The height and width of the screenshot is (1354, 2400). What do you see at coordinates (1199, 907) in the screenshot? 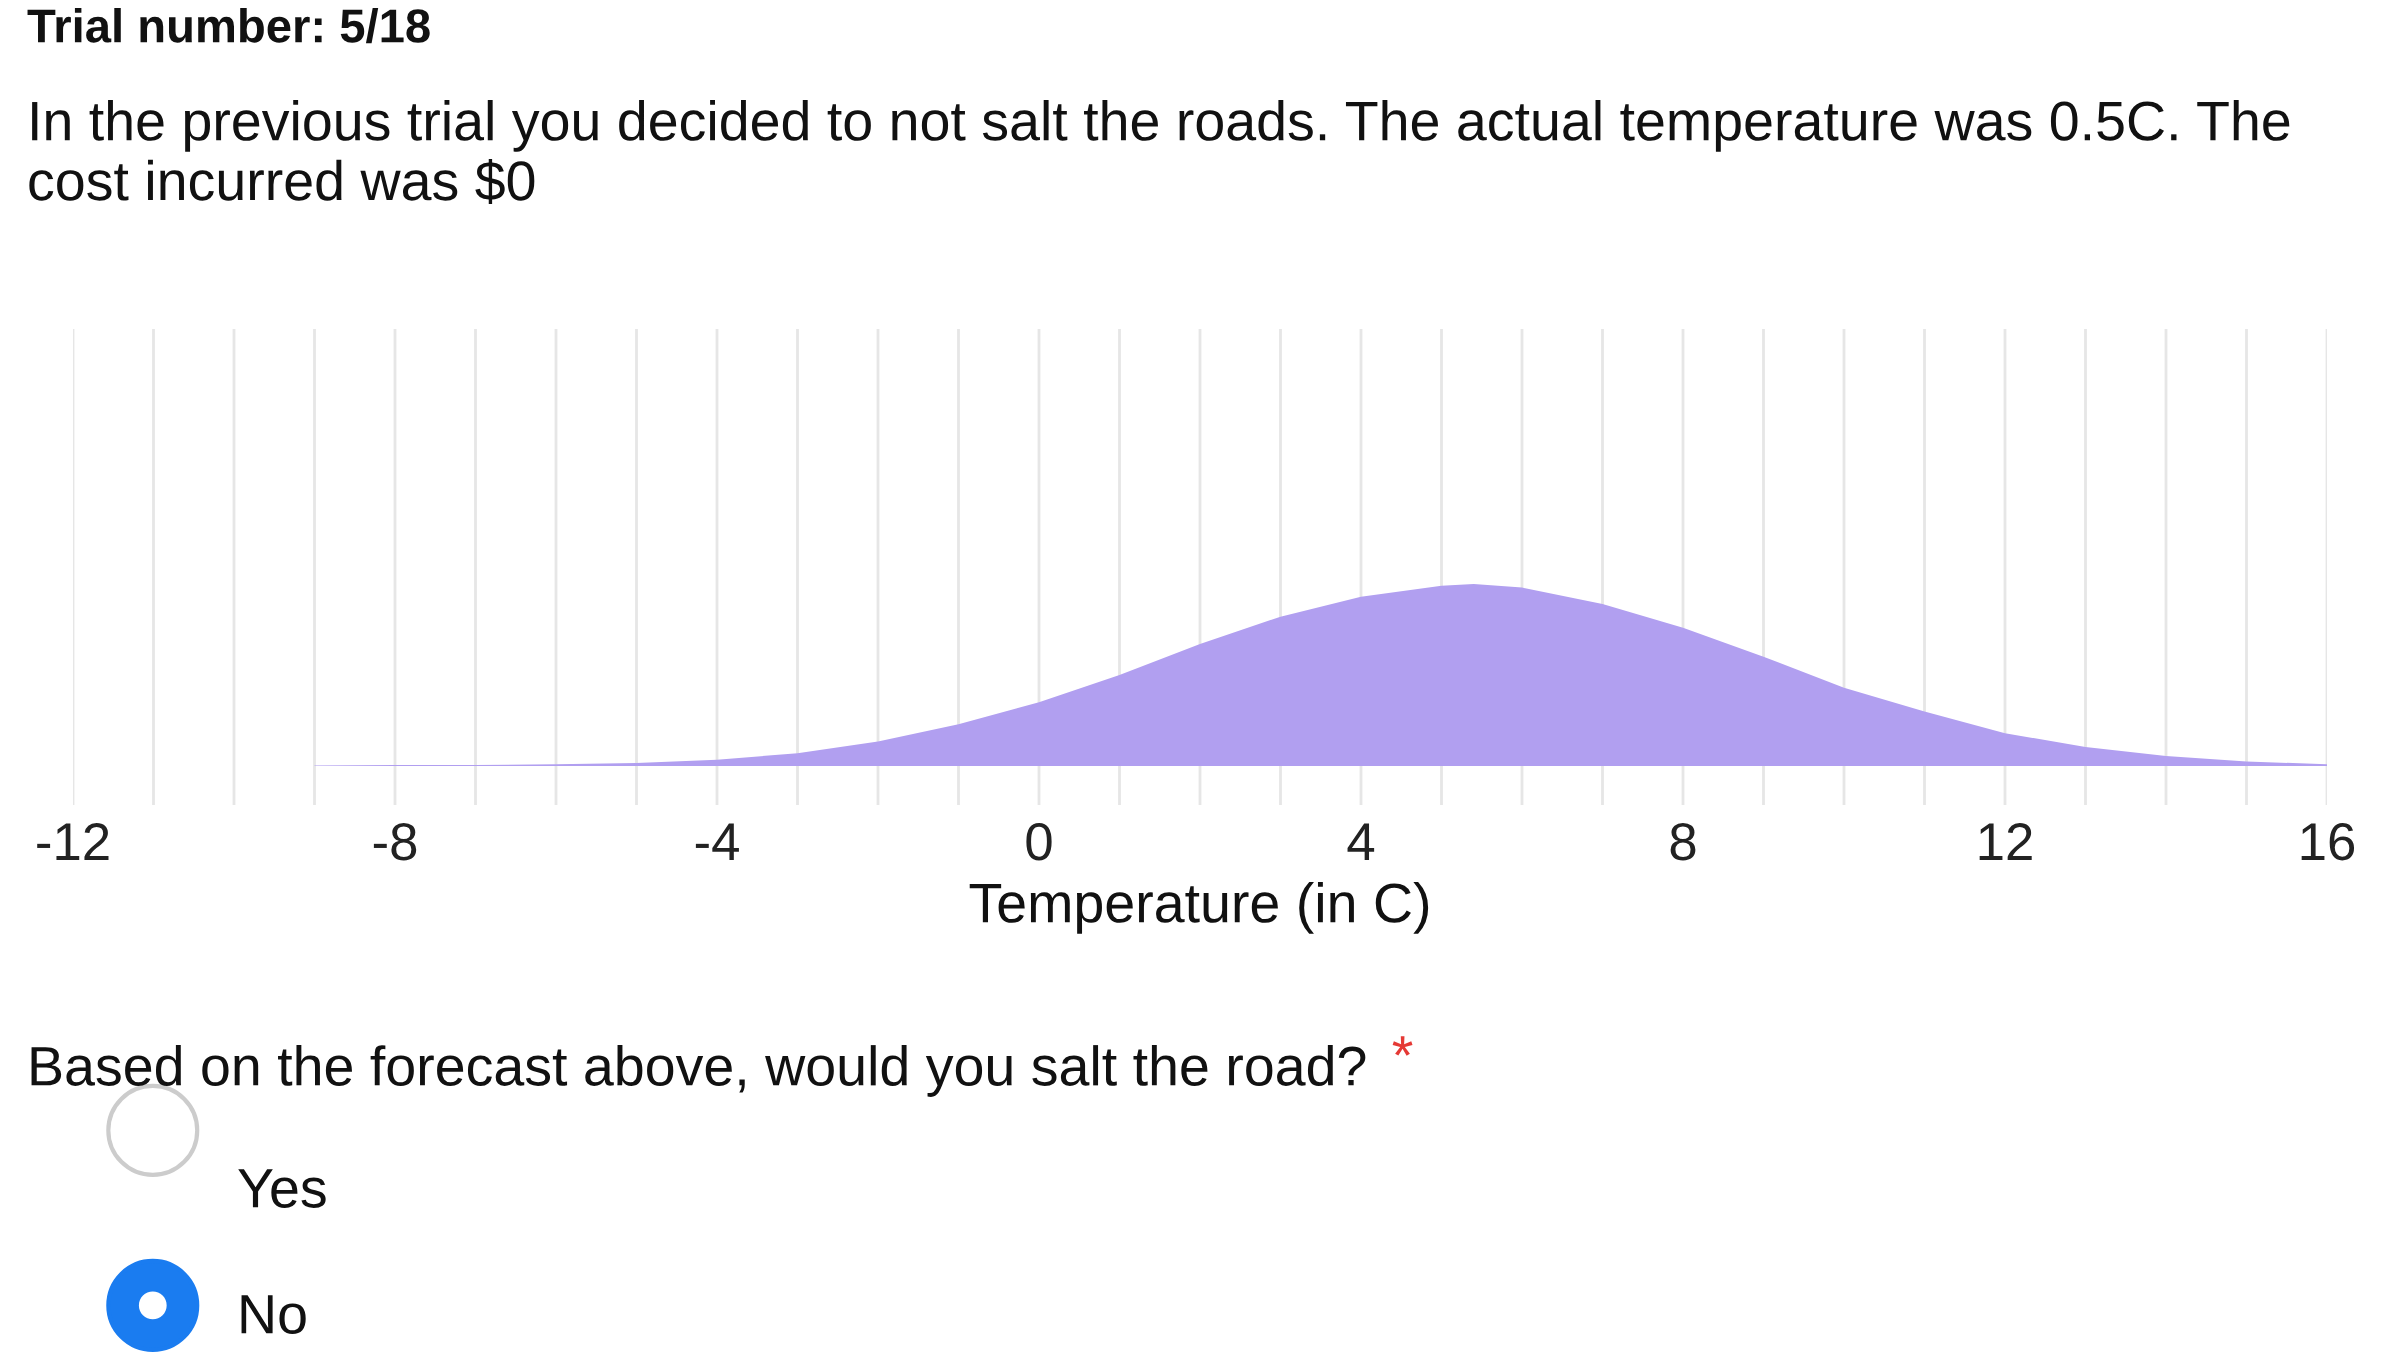
I see `x-axis-title: Temperature (in C)` at bounding box center [1199, 907].